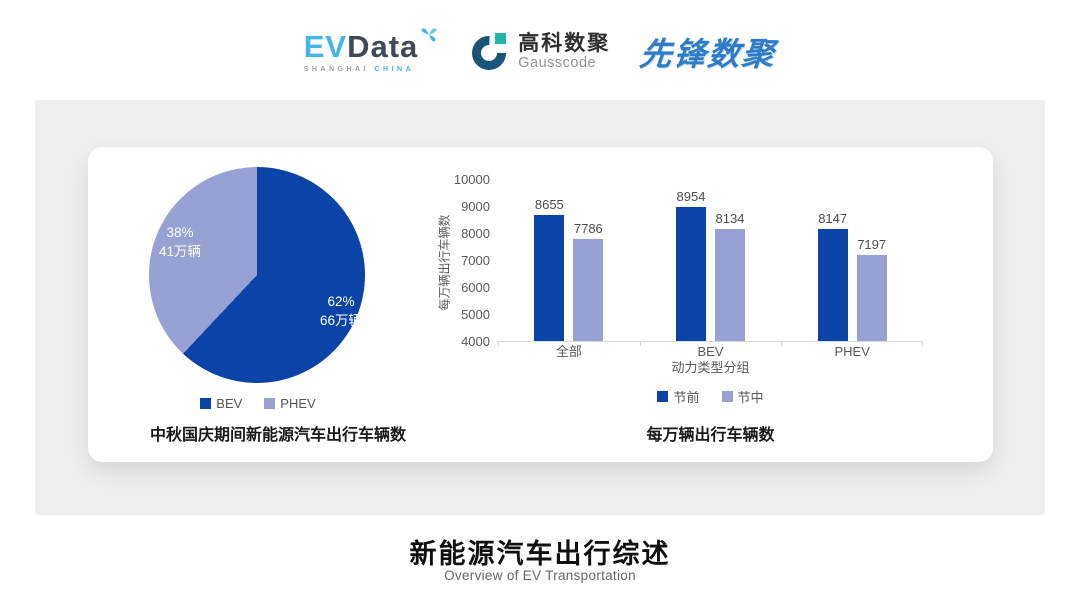 Image resolution: width=1080 pixels, height=608 pixels. I want to click on page-title: 新能源汽车出行综述, so click(540, 554).